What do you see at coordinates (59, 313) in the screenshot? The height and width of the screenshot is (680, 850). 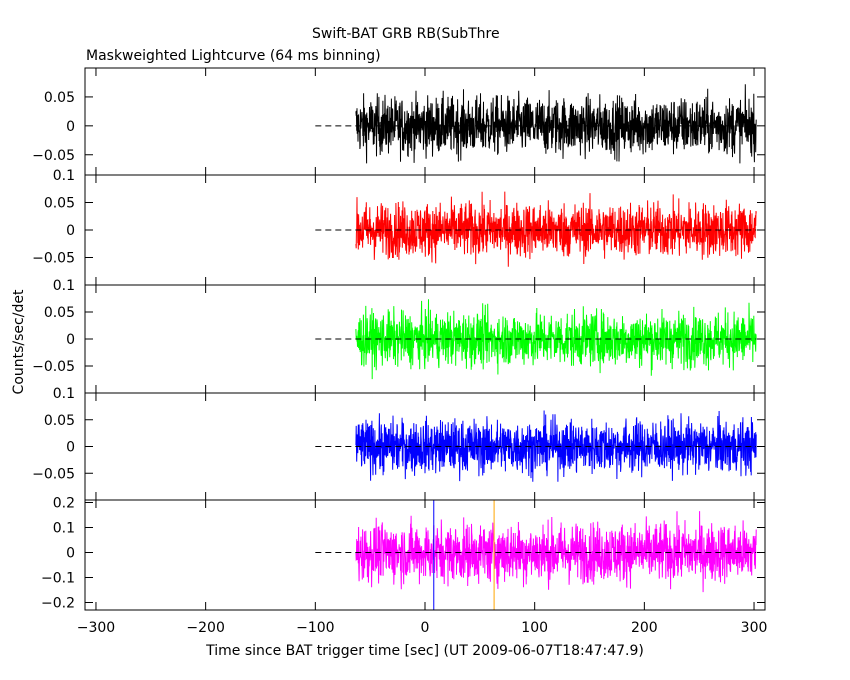 I see `y-tick-label-3-3: 0.05` at bounding box center [59, 313].